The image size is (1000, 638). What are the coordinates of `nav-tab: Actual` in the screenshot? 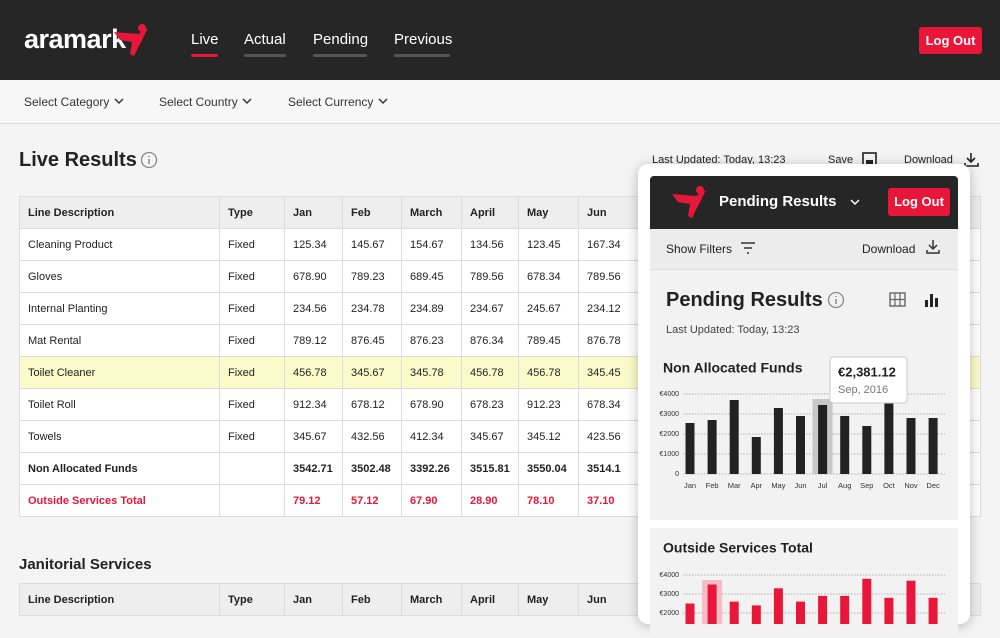 It's located at (265, 39).